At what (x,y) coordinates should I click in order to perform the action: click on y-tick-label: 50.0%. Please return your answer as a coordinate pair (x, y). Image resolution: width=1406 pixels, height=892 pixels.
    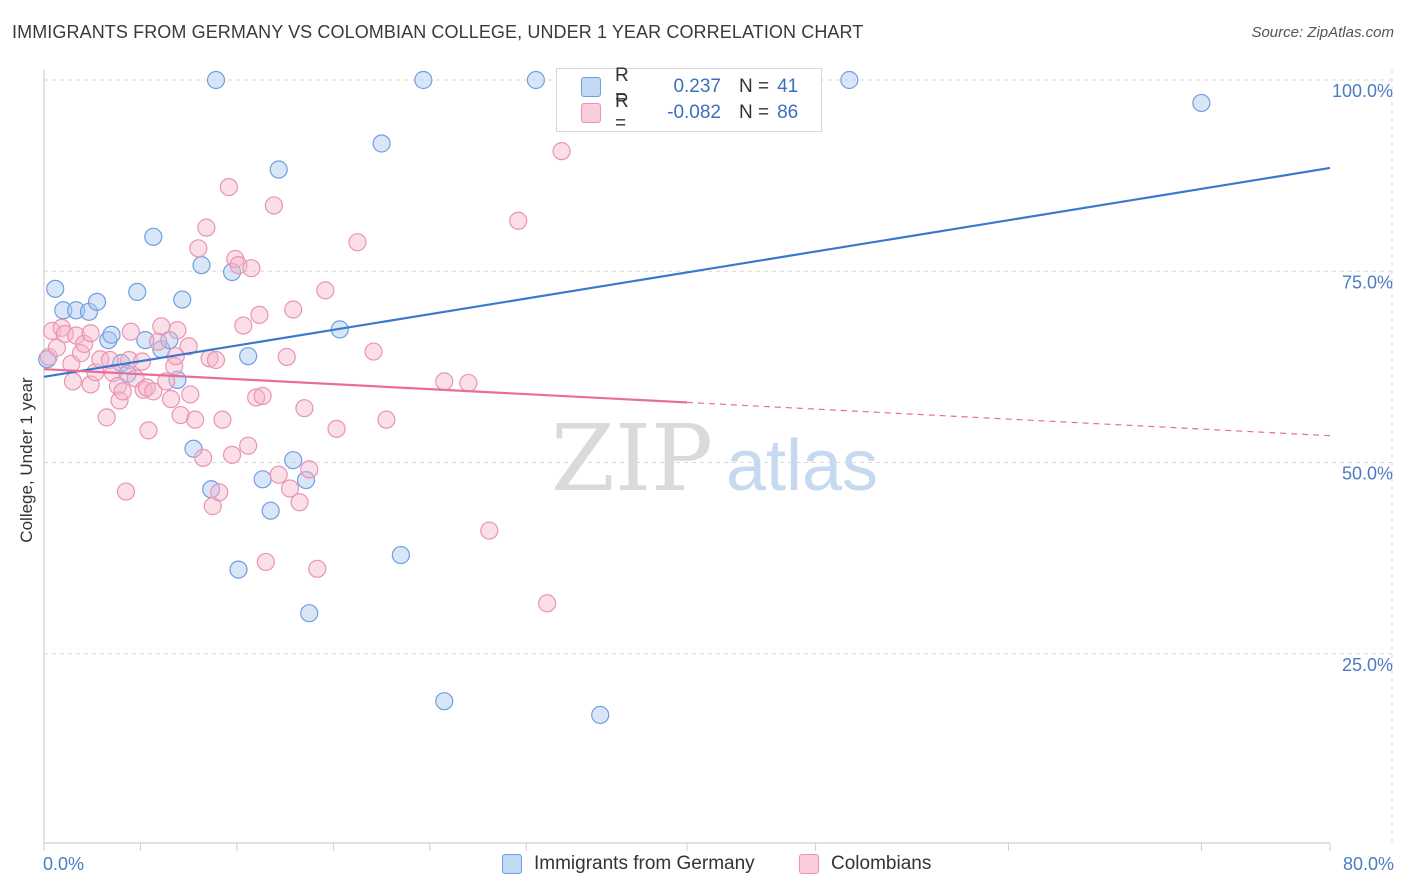
    Looking at the image, I should click on (1367, 474).